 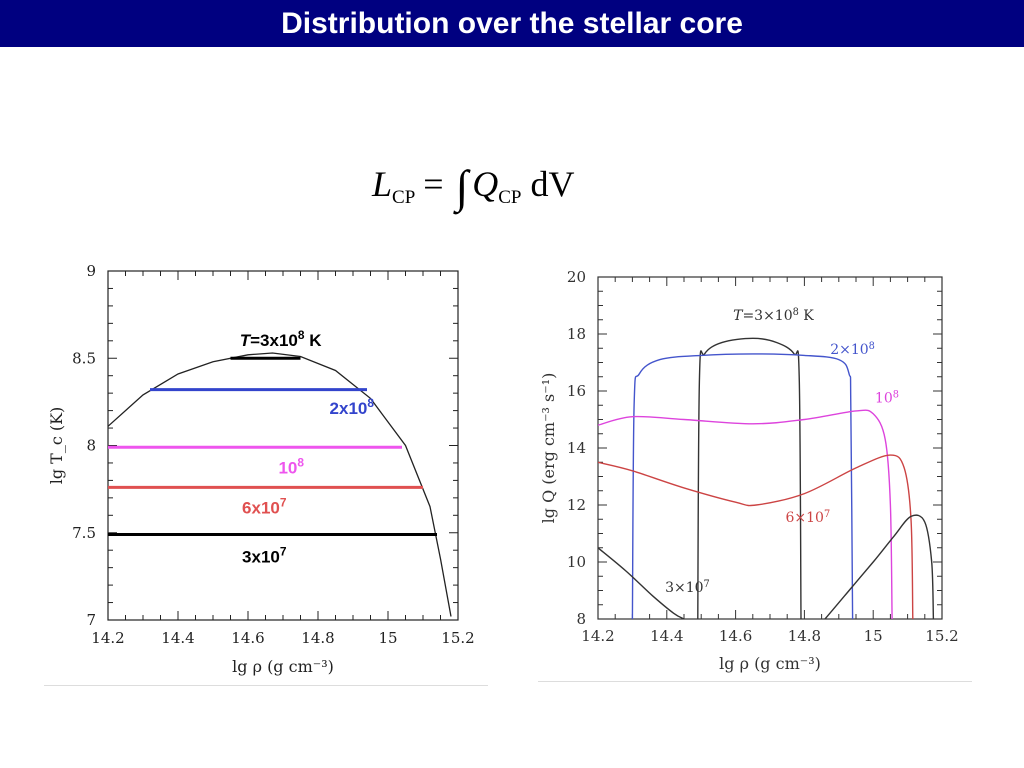 I want to click on y-tick-label: 7, so click(x=91, y=620).